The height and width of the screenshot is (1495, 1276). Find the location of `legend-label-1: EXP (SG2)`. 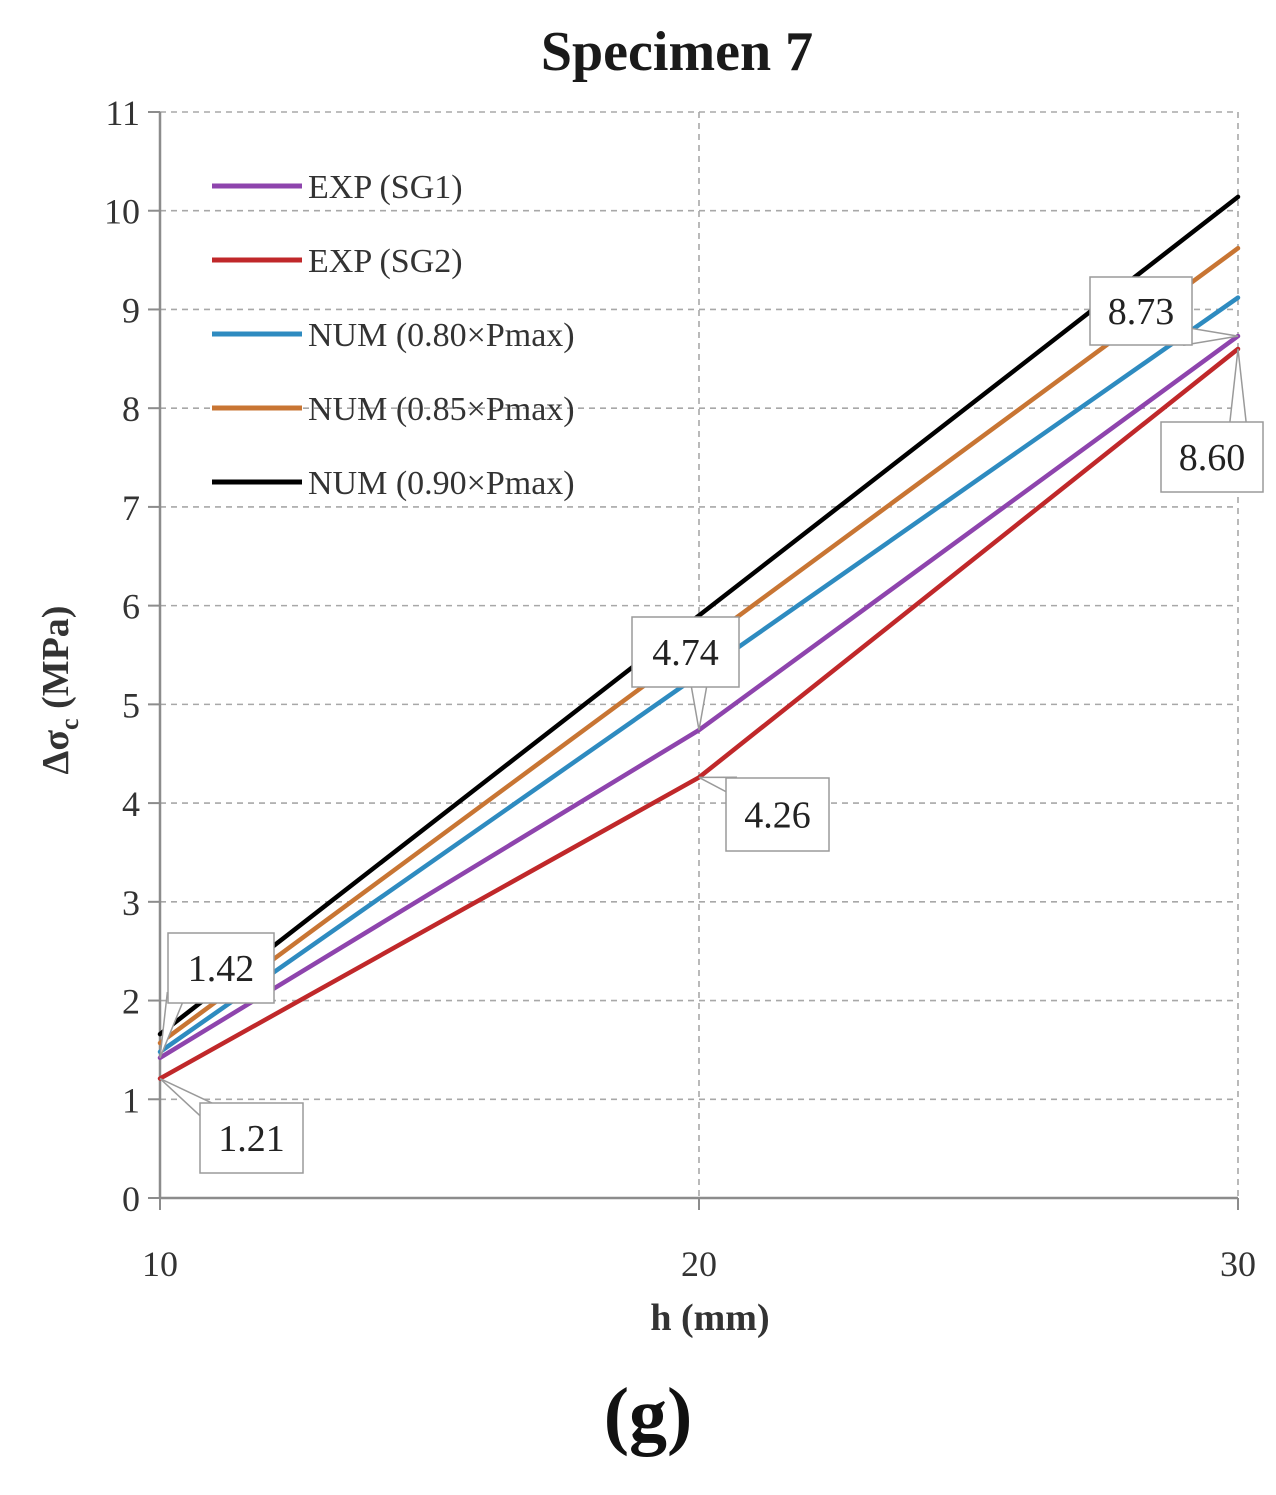

legend-label-1: EXP (SG2) is located at coordinates (385, 261).